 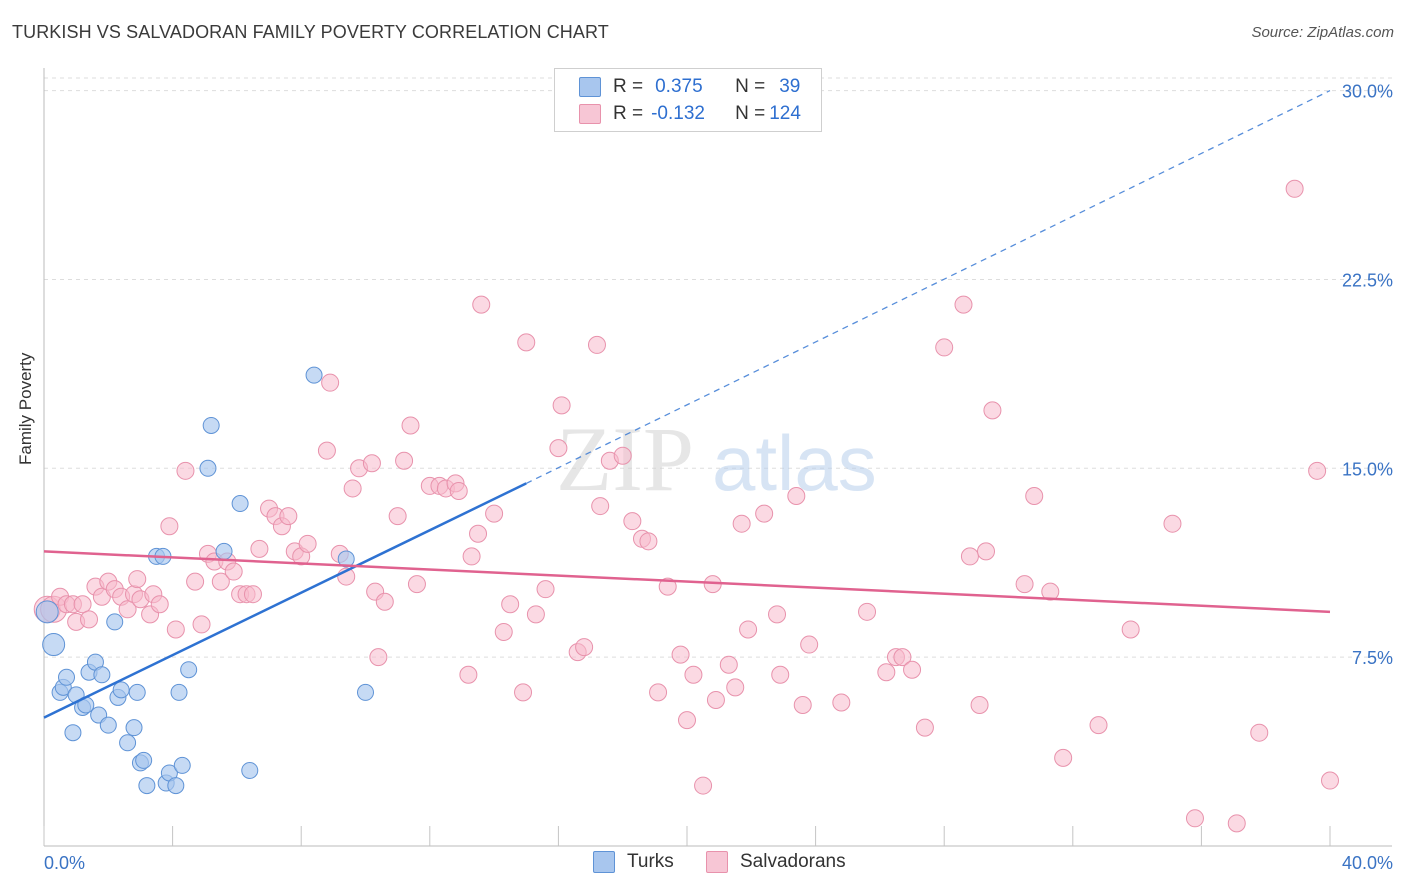 I want to click on turk-points, so click(x=204, y=580).